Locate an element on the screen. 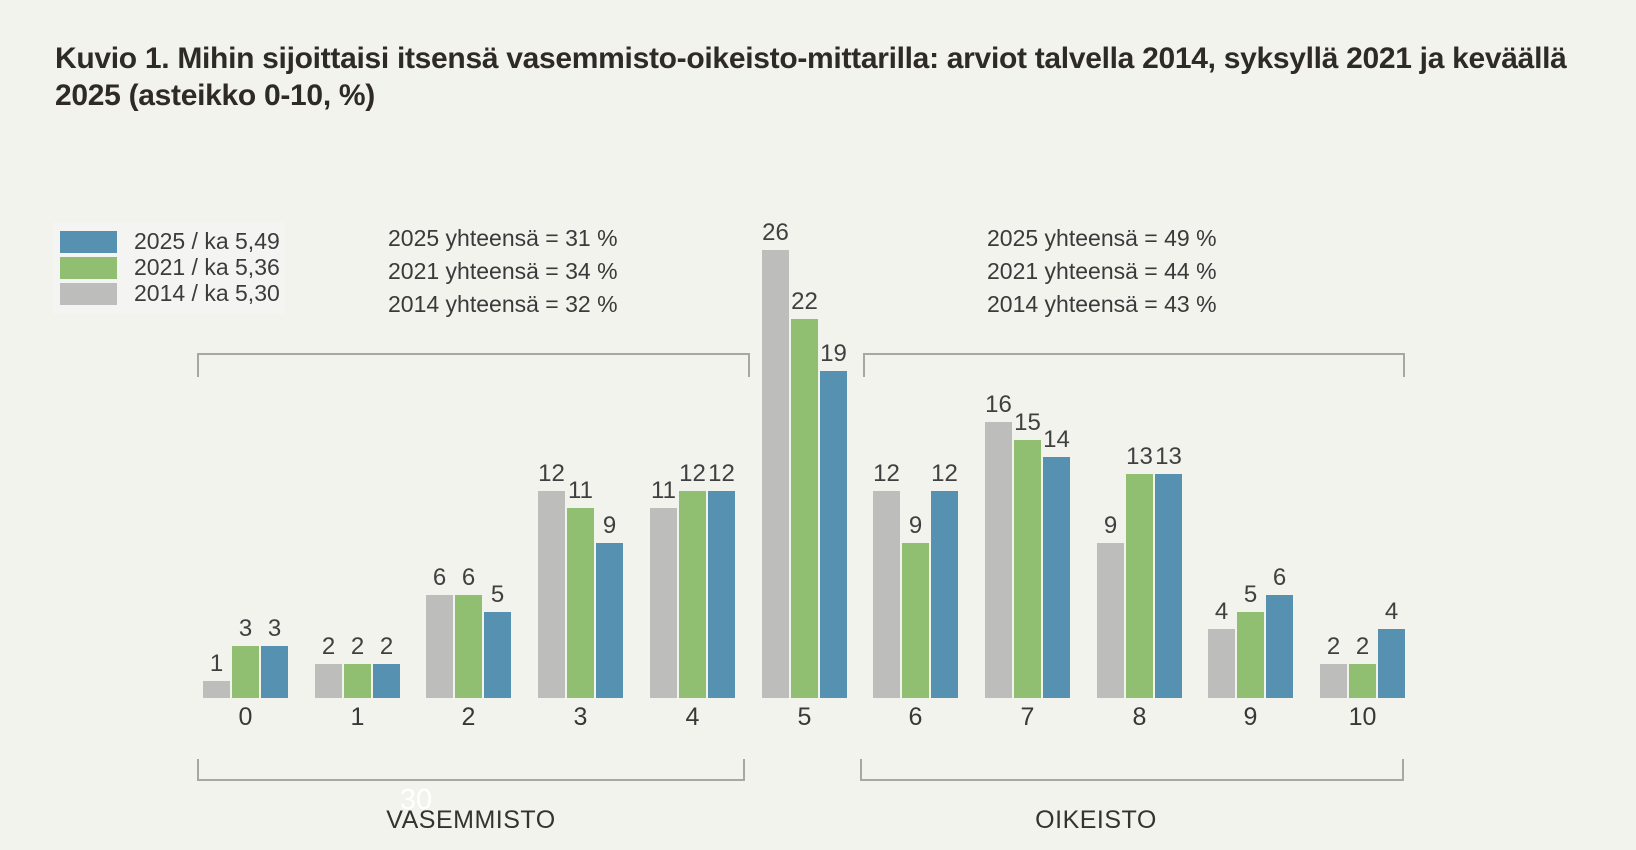  x-tick-label: 1 is located at coordinates (357, 717).